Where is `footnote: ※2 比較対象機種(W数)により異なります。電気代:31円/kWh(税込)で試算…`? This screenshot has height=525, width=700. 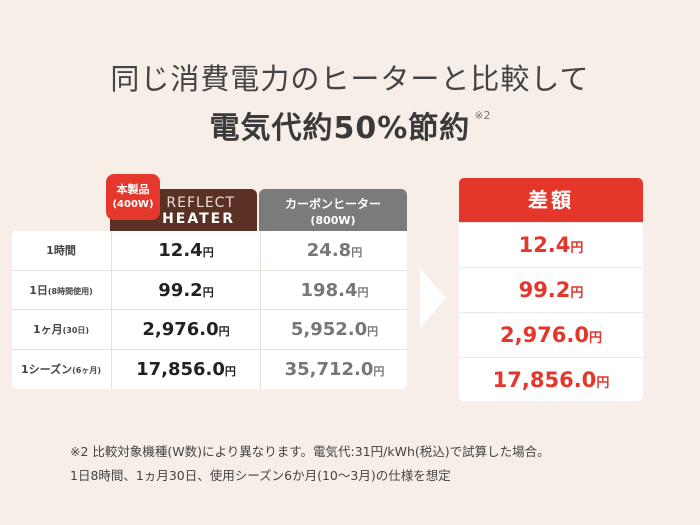 footnote: ※2 比較対象機種(W数)により異なります。電気代:31円/kWh(税込)で試算… is located at coordinates (370, 464).